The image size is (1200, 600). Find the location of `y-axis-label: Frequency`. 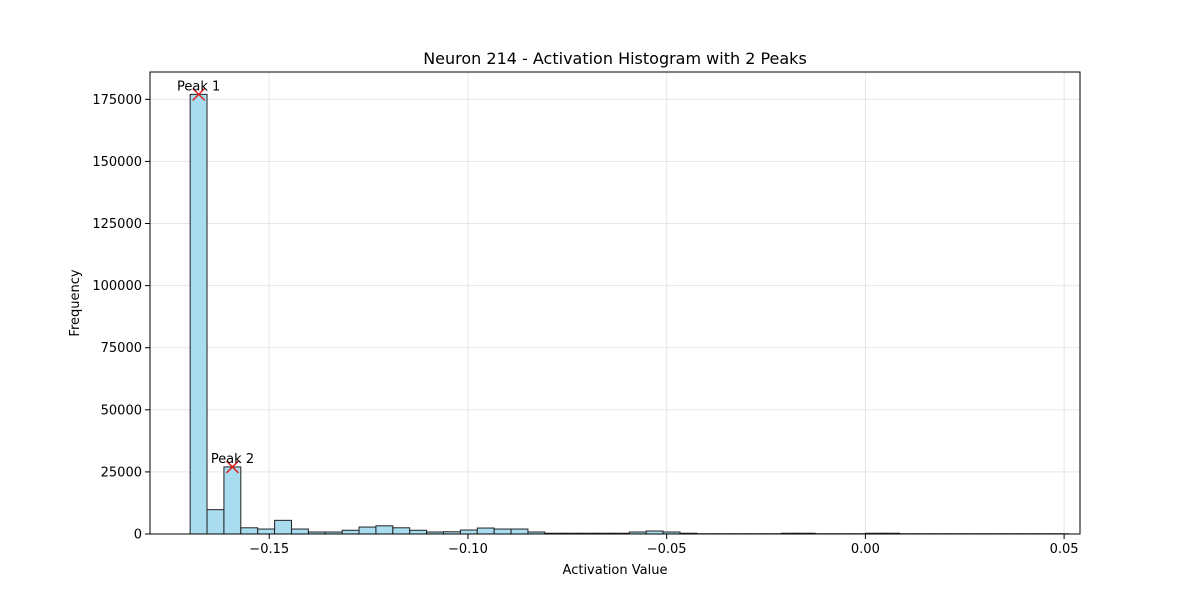

y-axis-label: Frequency is located at coordinates (75, 302).